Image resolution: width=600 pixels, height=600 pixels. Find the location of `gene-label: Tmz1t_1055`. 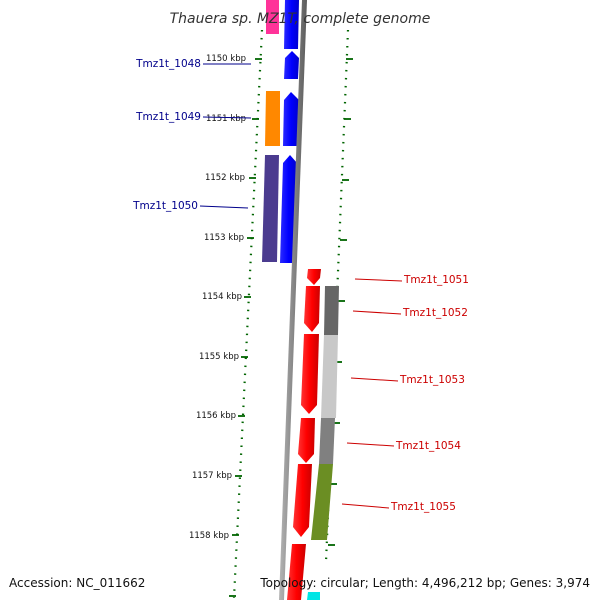

gene-label: Tmz1t_1055 is located at coordinates (423, 507).